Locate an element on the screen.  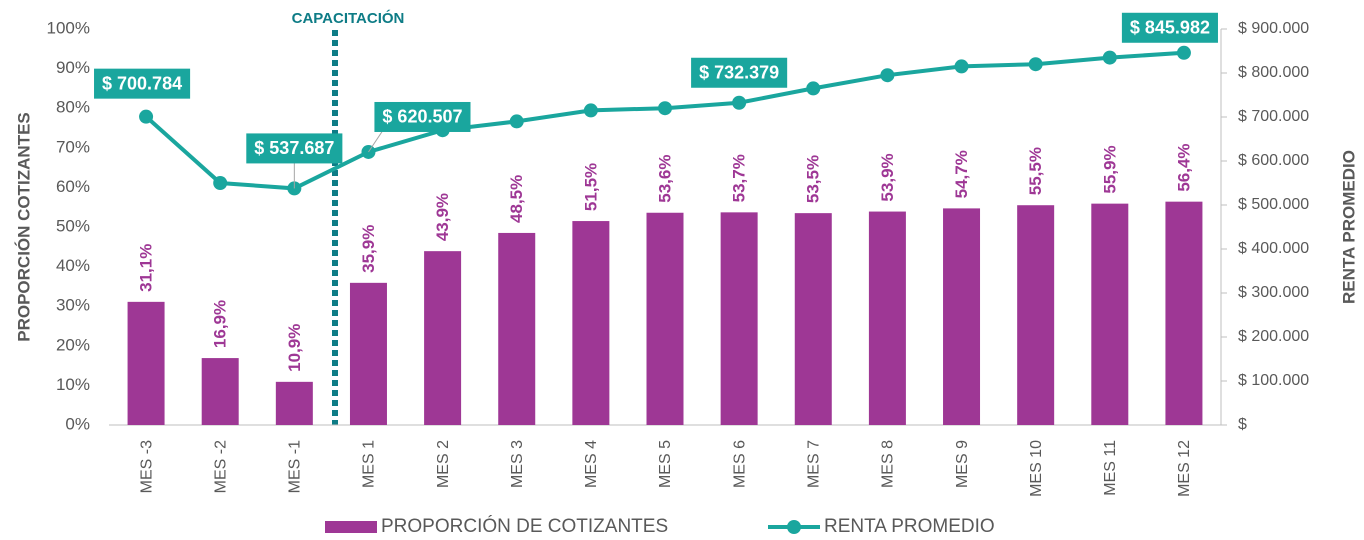
line-value-label: $ 845.982 is located at coordinates (1170, 28).